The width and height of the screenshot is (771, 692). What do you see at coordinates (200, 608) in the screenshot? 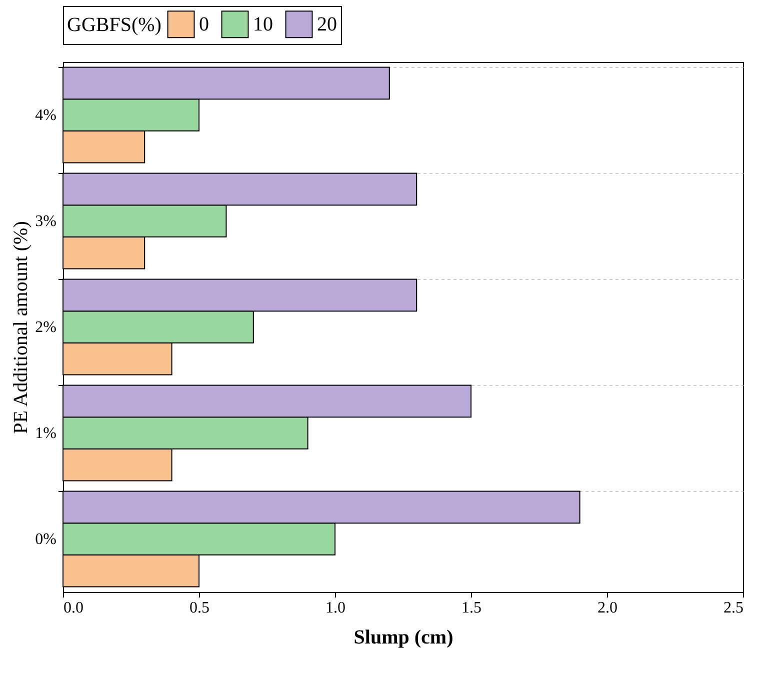
I see `x-tick-label: 0.5` at bounding box center [200, 608].